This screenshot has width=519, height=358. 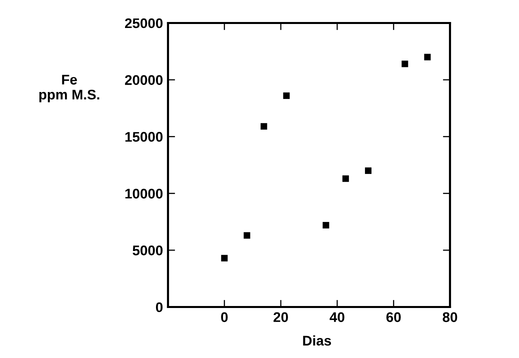 I want to click on y-tick-label: 10000, so click(x=144, y=193).